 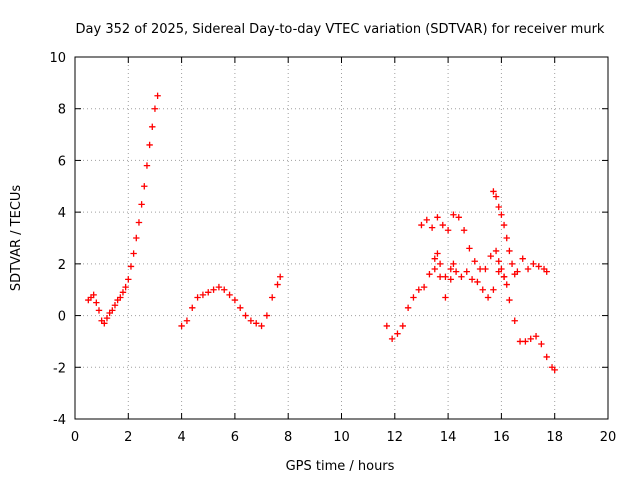 I want to click on x-tick-label: 16, so click(x=501, y=437).